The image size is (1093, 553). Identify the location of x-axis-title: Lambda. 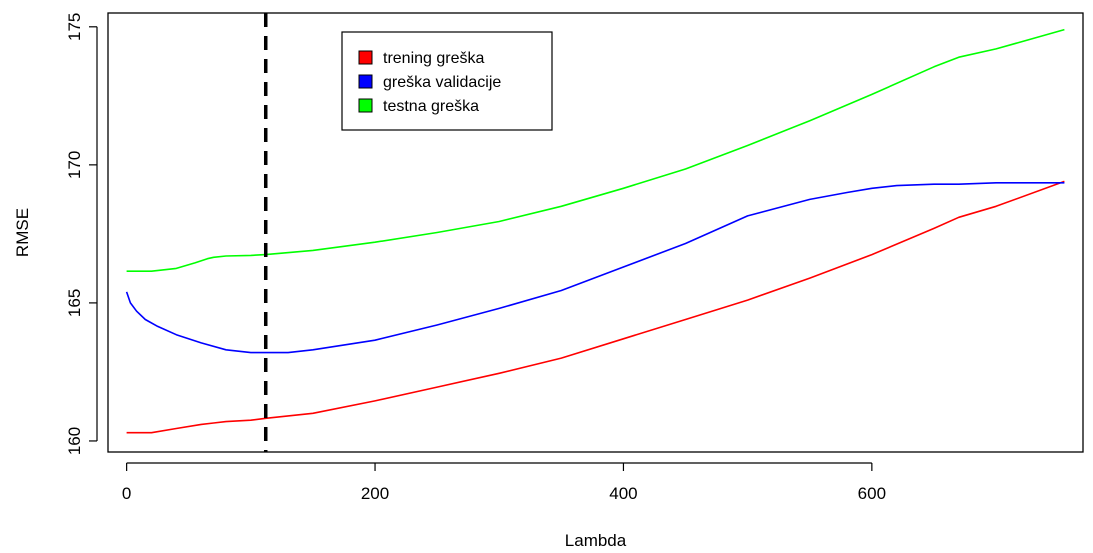
(596, 540).